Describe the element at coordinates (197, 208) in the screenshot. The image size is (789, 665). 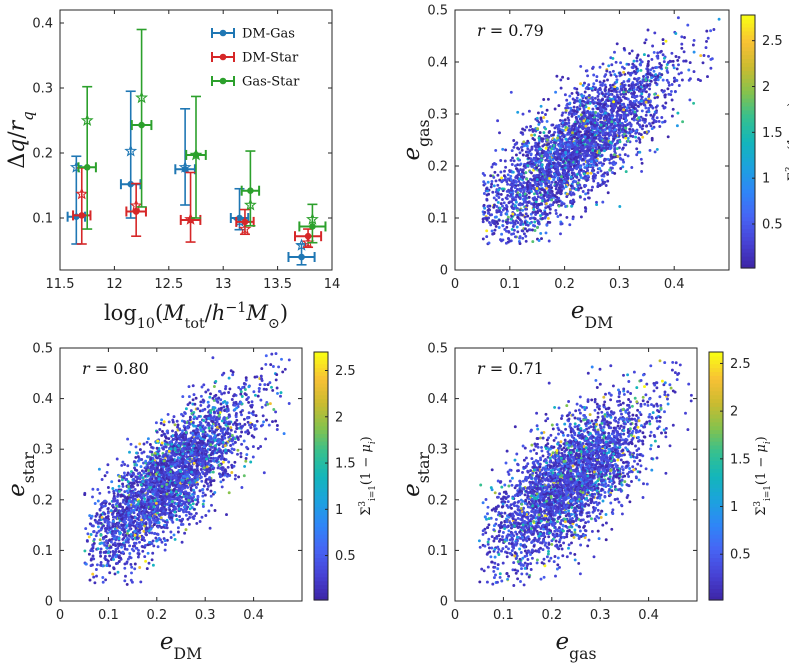
I see `series-dm-star` at that location.